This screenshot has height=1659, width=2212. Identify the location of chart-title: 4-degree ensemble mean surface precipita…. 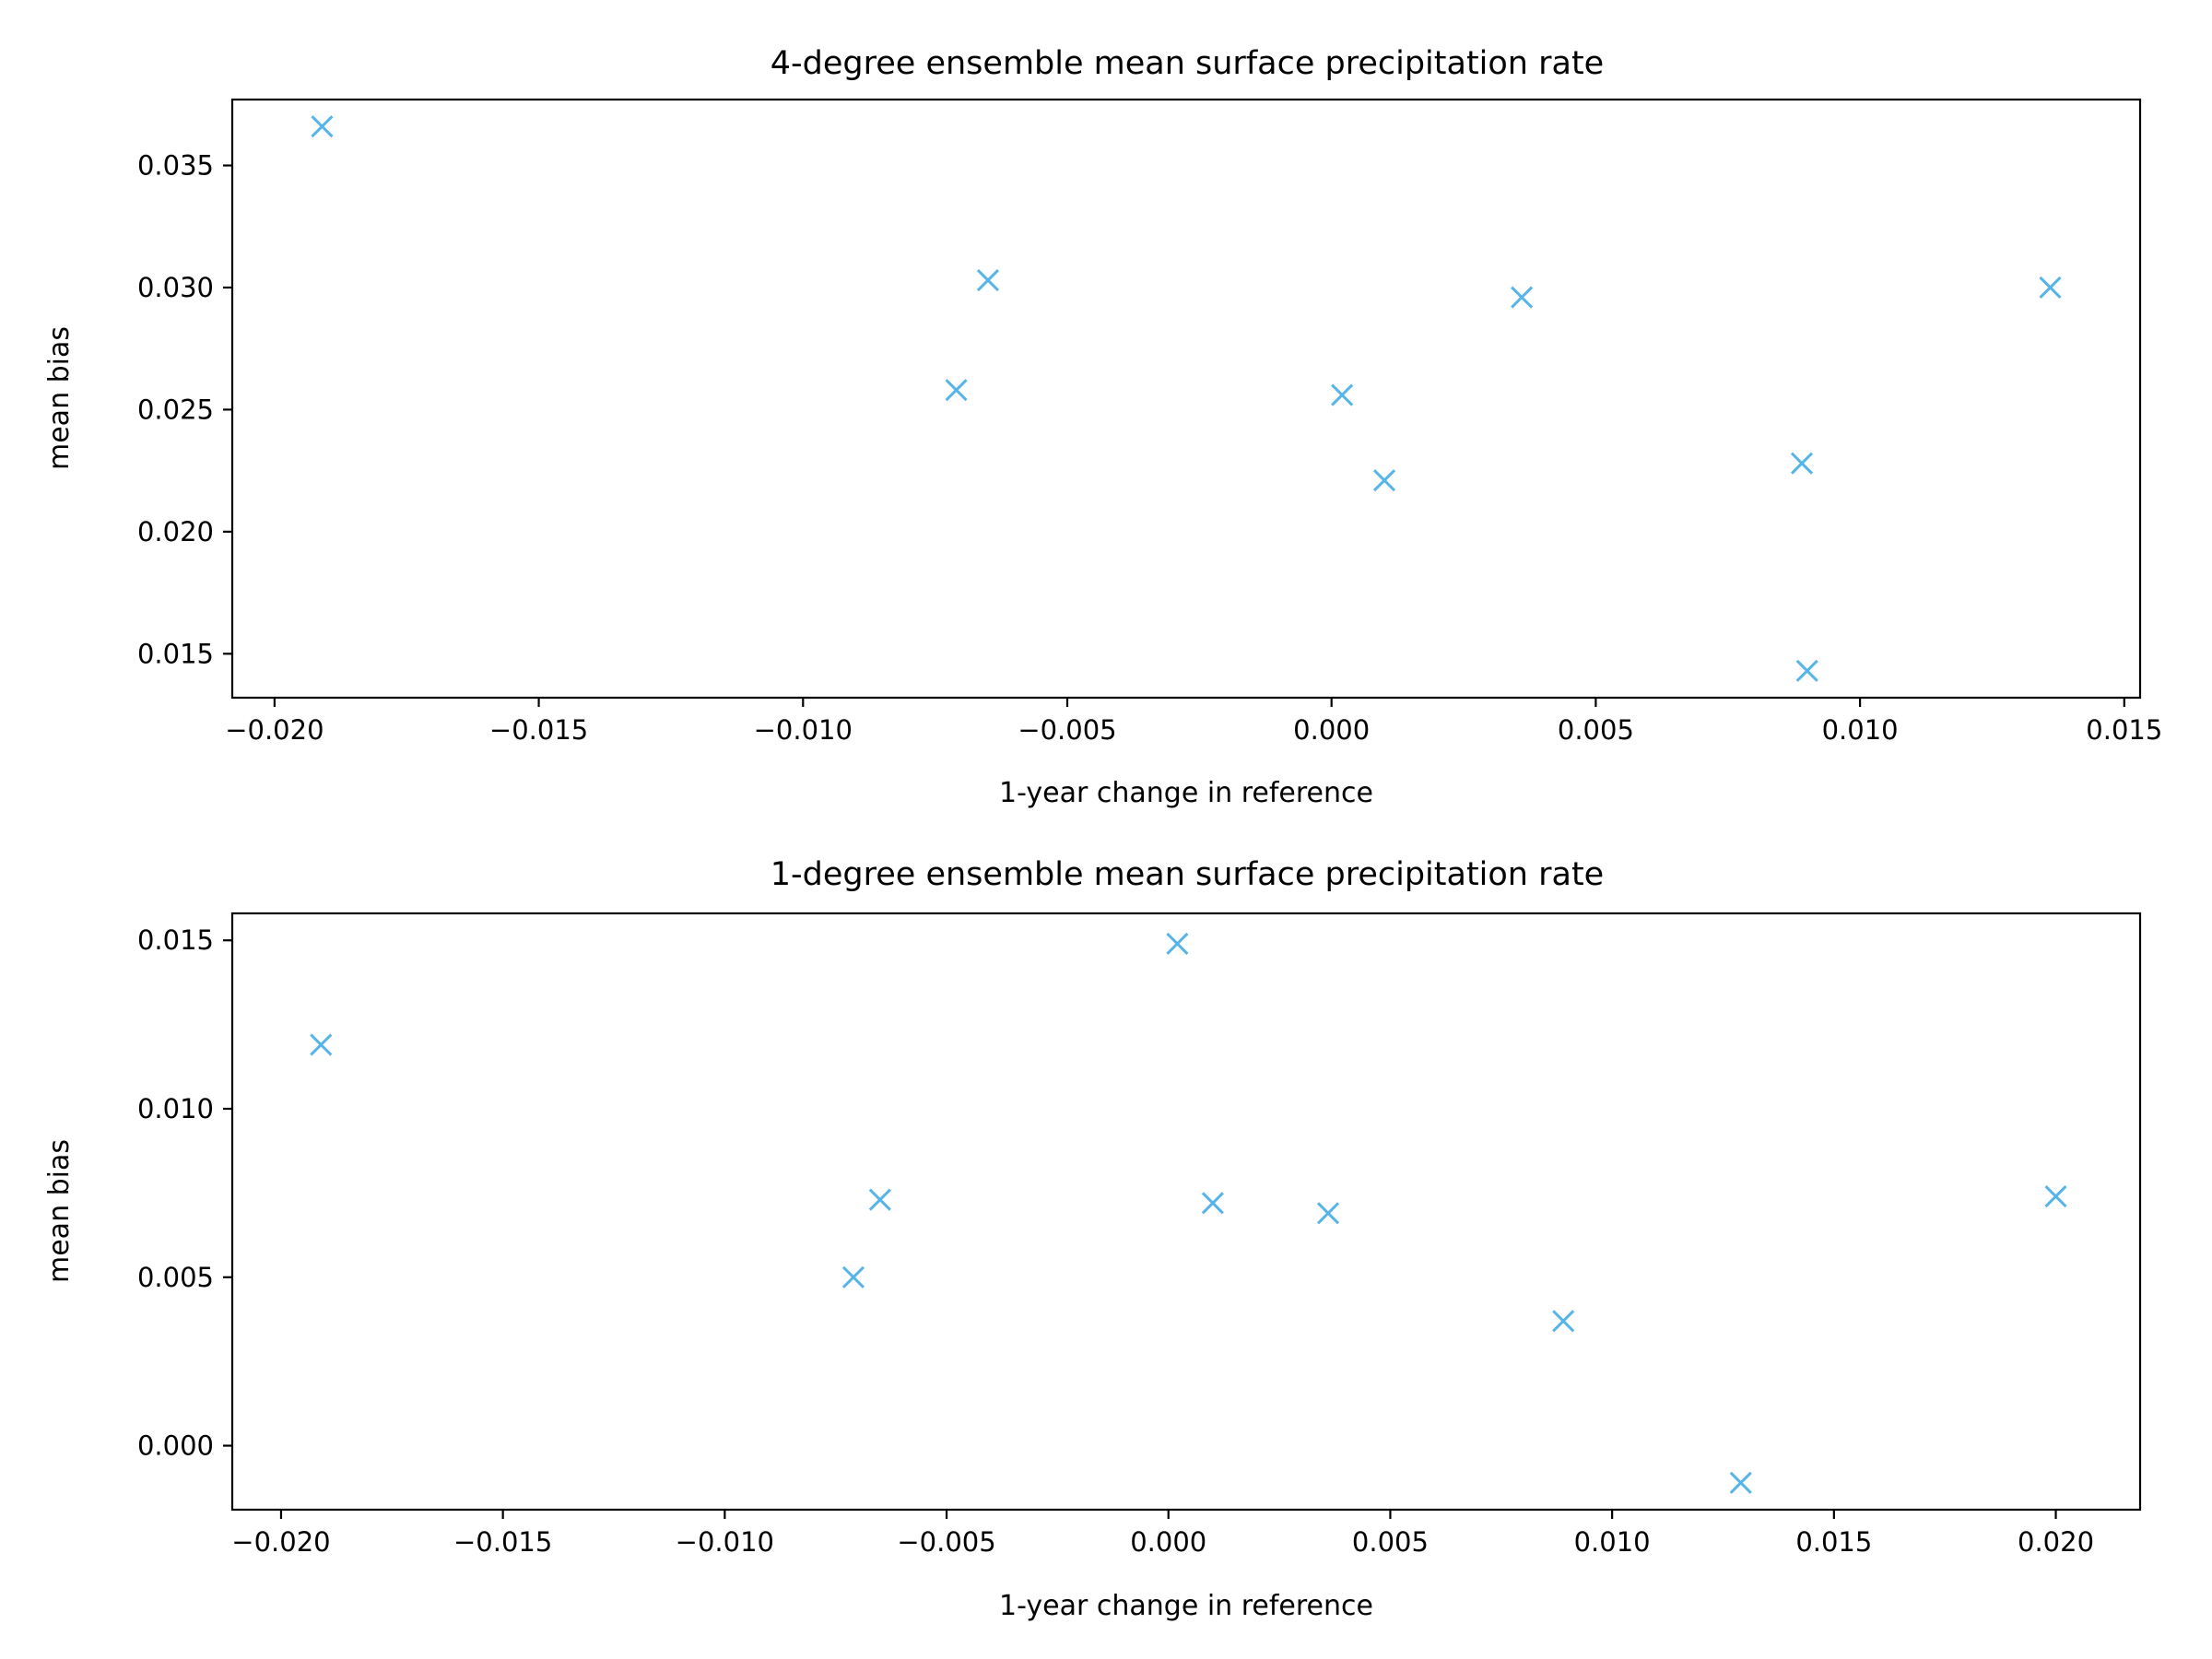
(1187, 63).